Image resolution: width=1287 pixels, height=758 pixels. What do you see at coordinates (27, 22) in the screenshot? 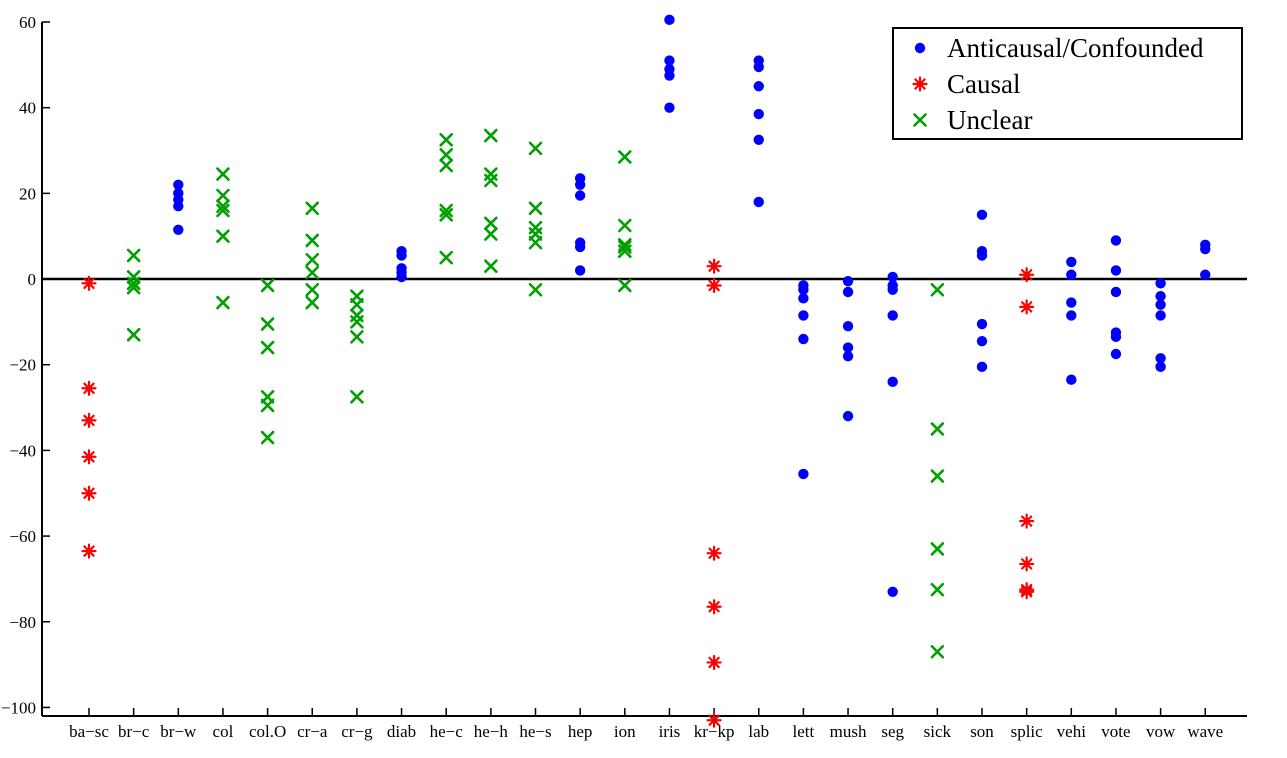
I see `y-tick-label: 60` at bounding box center [27, 22].